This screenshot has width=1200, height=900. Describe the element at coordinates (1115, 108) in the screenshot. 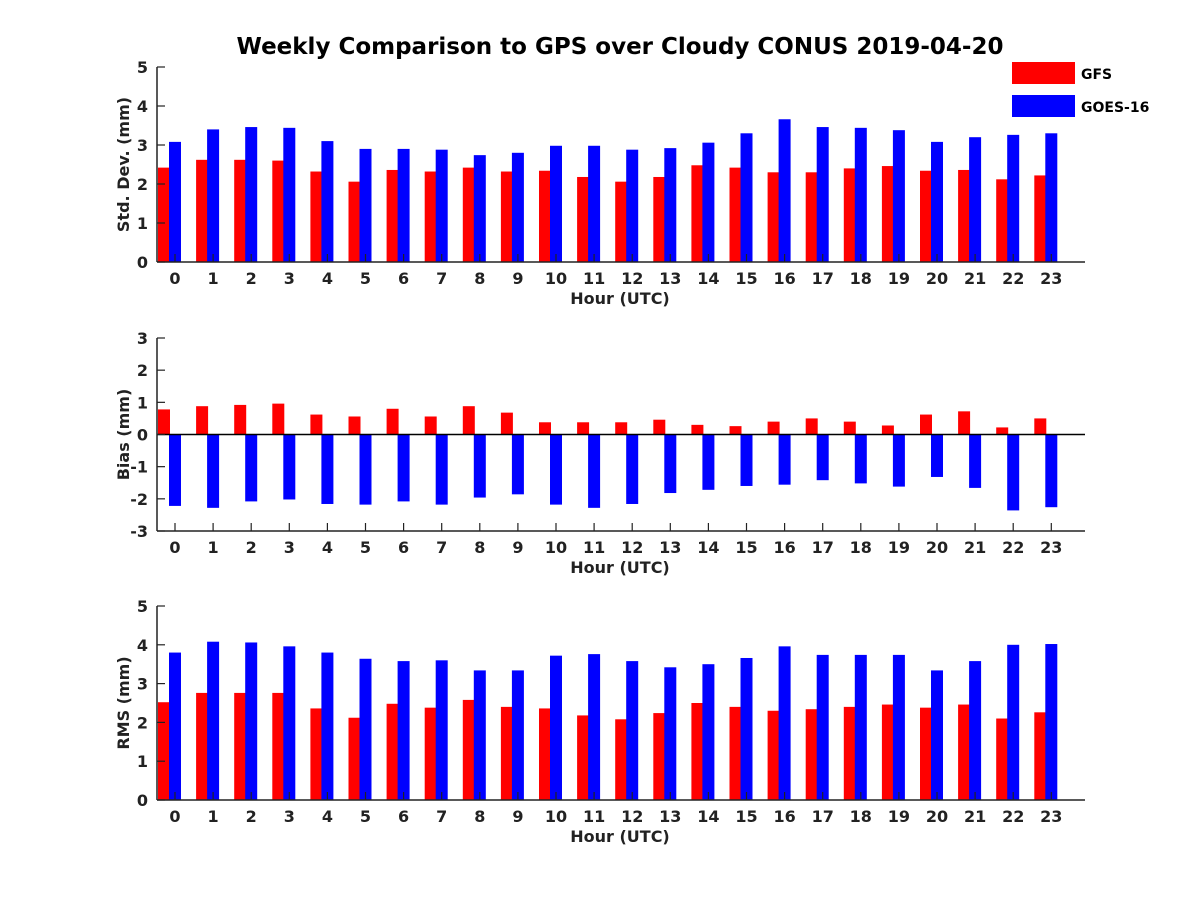

I see `legend-label-goes16: GOES-16` at that location.